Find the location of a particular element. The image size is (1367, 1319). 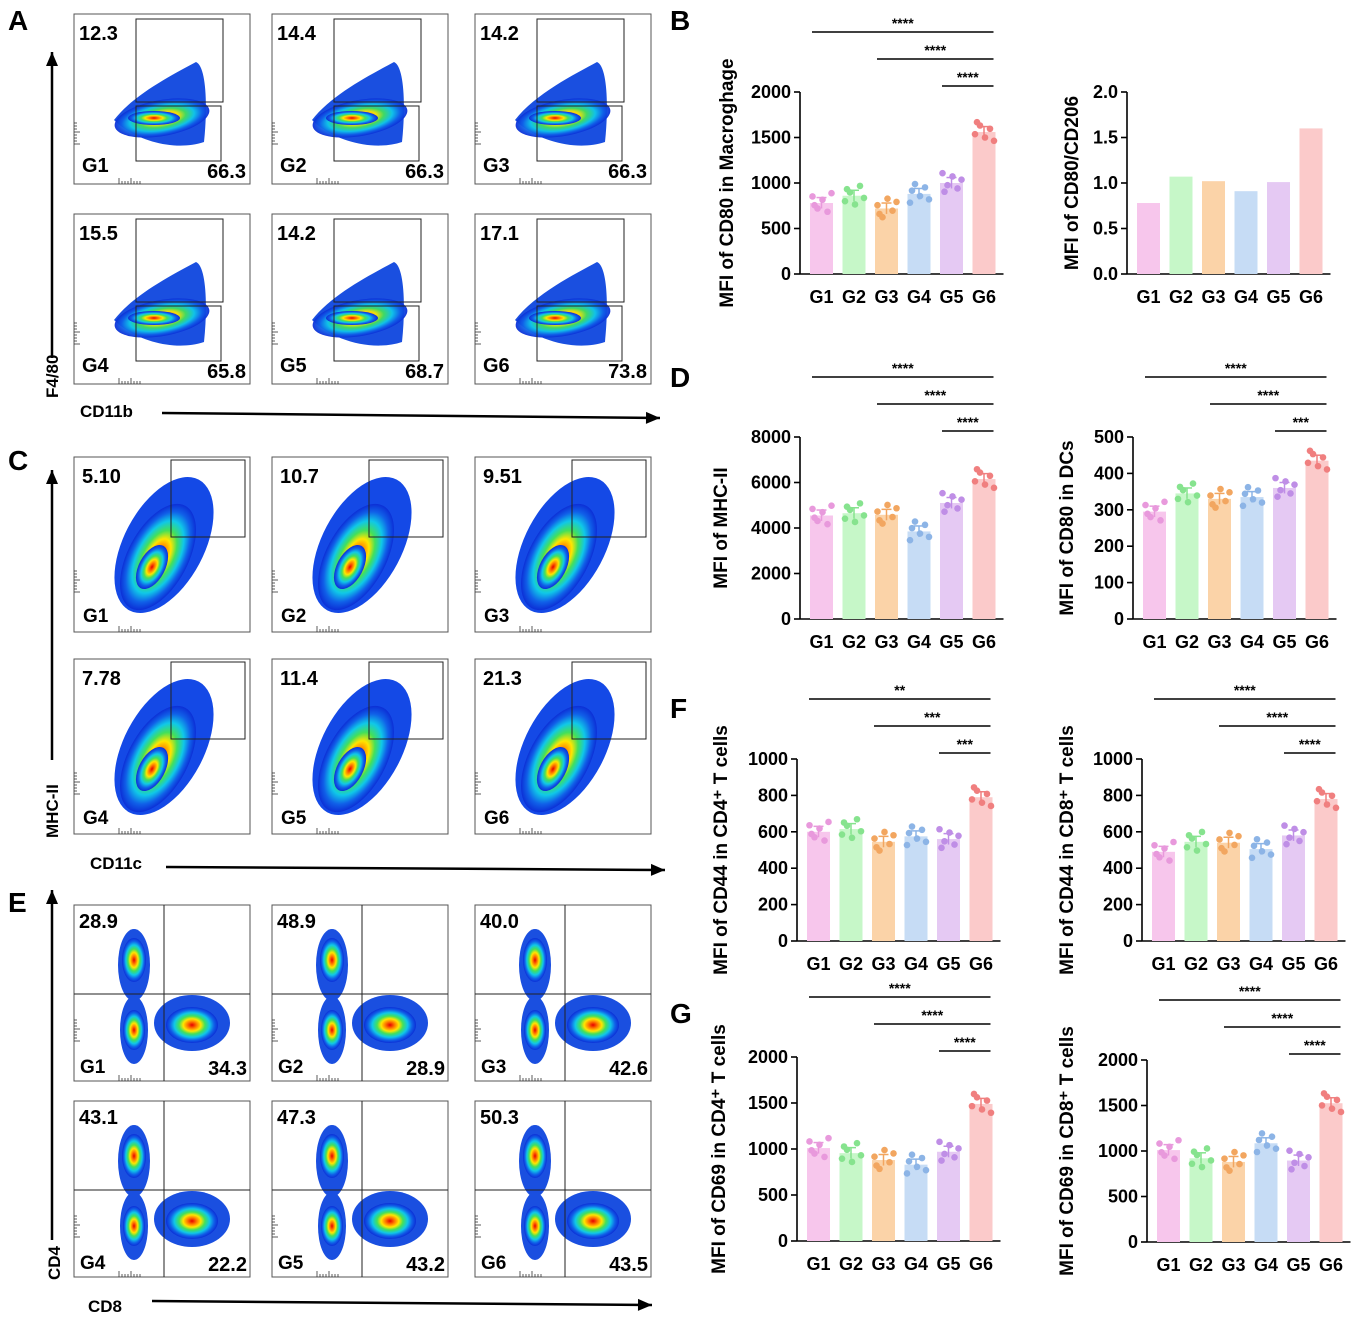

plot-c-G3: 9.51 G3 is located at coordinates (563, 544).